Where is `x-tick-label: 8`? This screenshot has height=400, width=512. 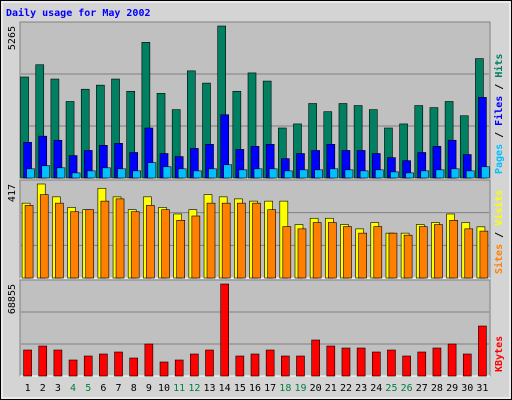
x-tick-label: 8 is located at coordinates (134, 388).